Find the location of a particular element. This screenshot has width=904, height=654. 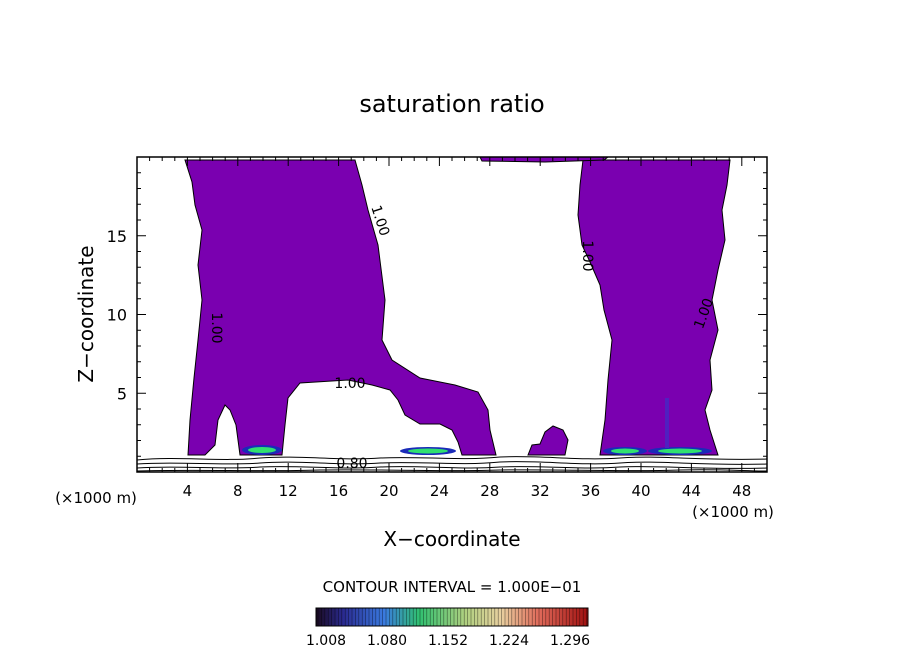

y-tick-label: 5 is located at coordinates (122, 393).